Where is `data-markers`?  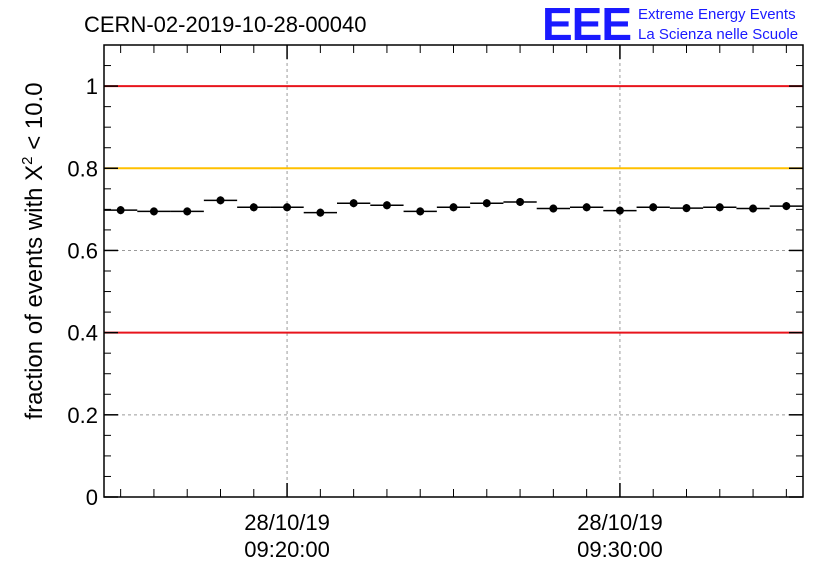
data-markers is located at coordinates (453, 206).